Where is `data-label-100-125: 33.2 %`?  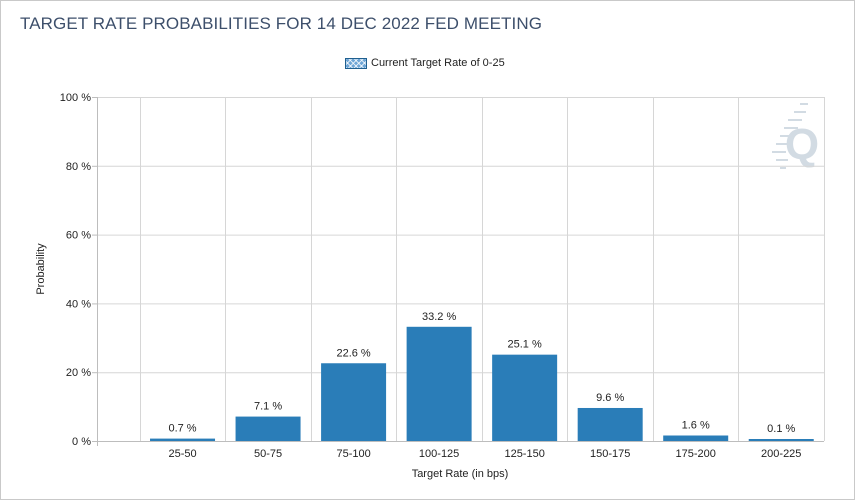
data-label-100-125: 33.2 % is located at coordinates (439, 317).